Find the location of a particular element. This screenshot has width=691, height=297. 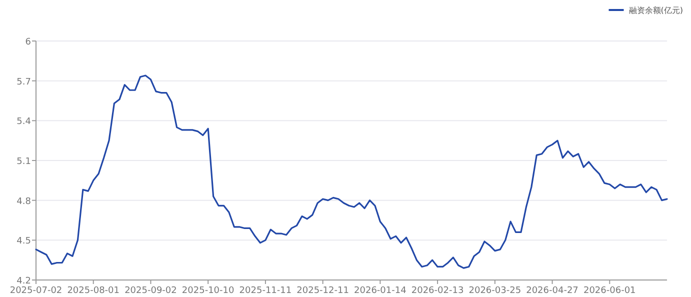

x-tick-label: 2026-04-27 is located at coordinates (552, 291).